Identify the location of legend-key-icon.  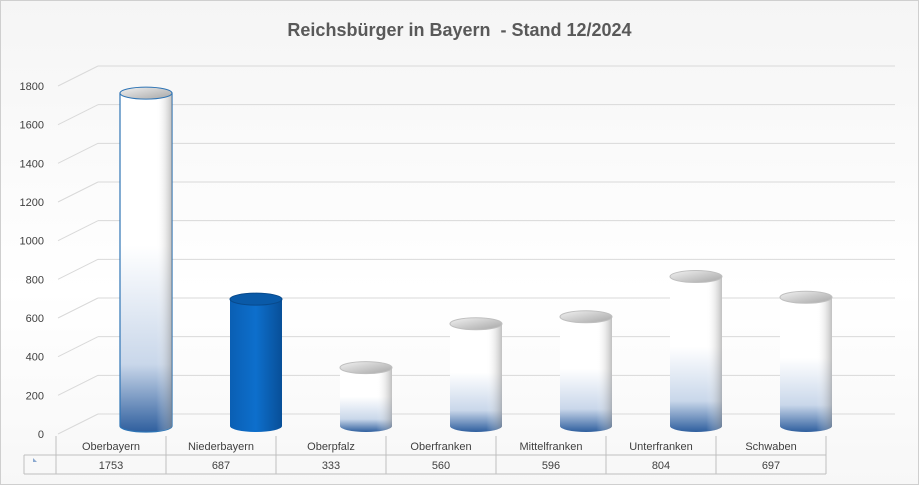
(35, 460).